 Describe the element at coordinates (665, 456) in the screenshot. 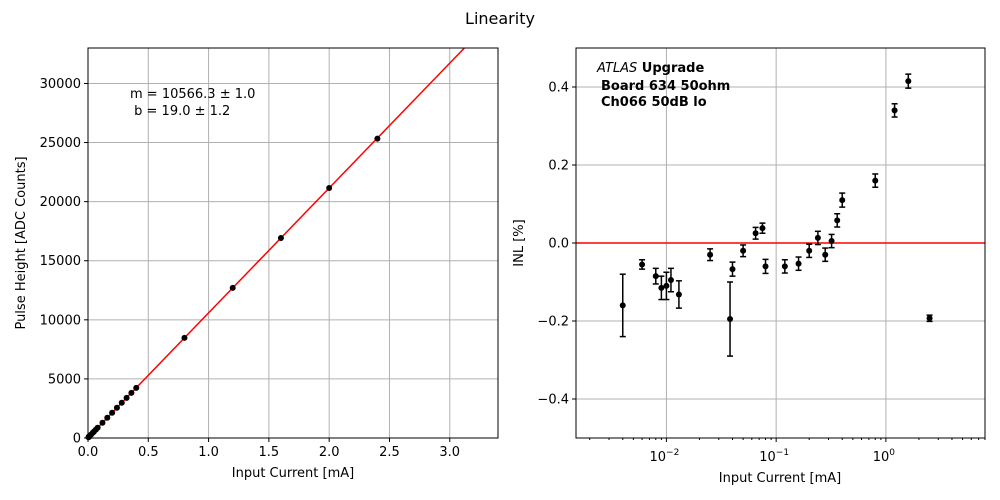

I see `right-x-tick-label: 10⁻²` at that location.